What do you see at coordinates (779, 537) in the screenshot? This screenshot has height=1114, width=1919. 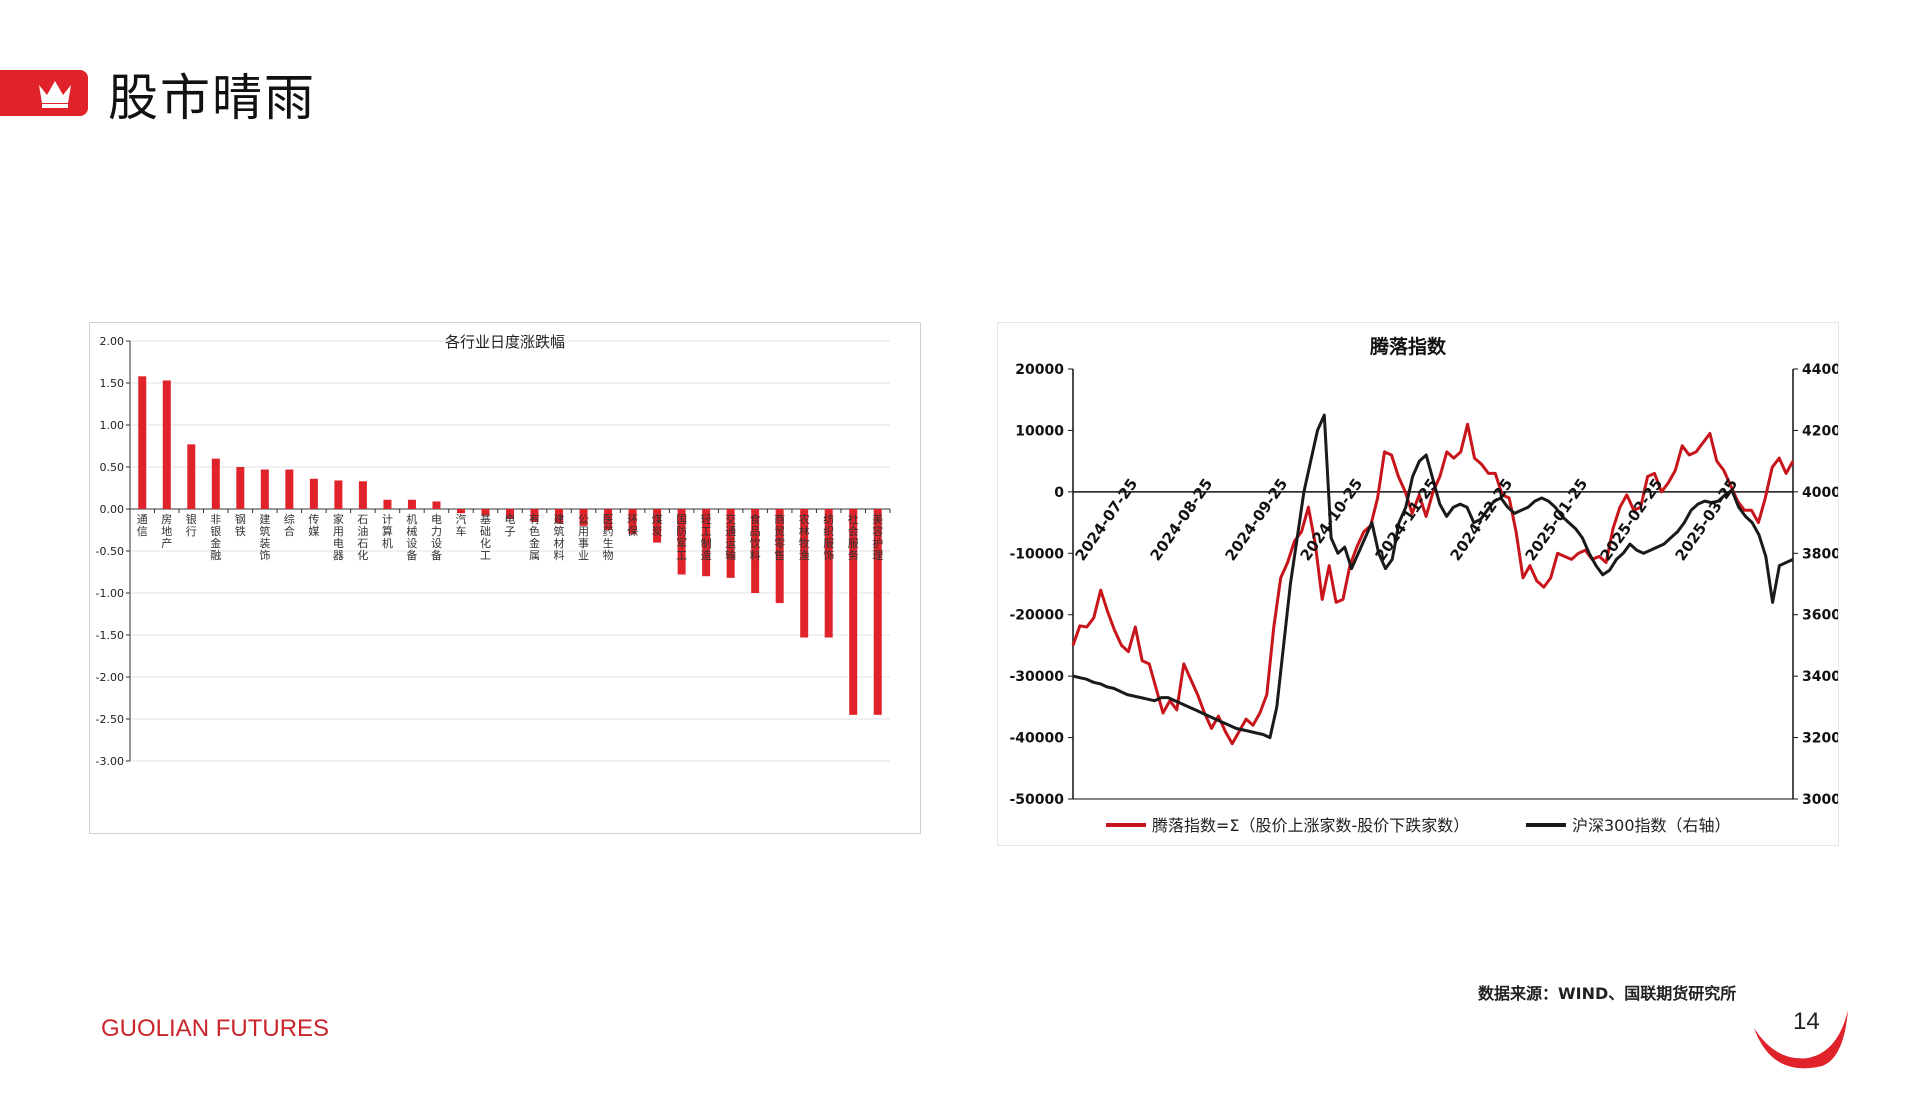 I see `x-tick-label: 商贸零售` at bounding box center [779, 537].